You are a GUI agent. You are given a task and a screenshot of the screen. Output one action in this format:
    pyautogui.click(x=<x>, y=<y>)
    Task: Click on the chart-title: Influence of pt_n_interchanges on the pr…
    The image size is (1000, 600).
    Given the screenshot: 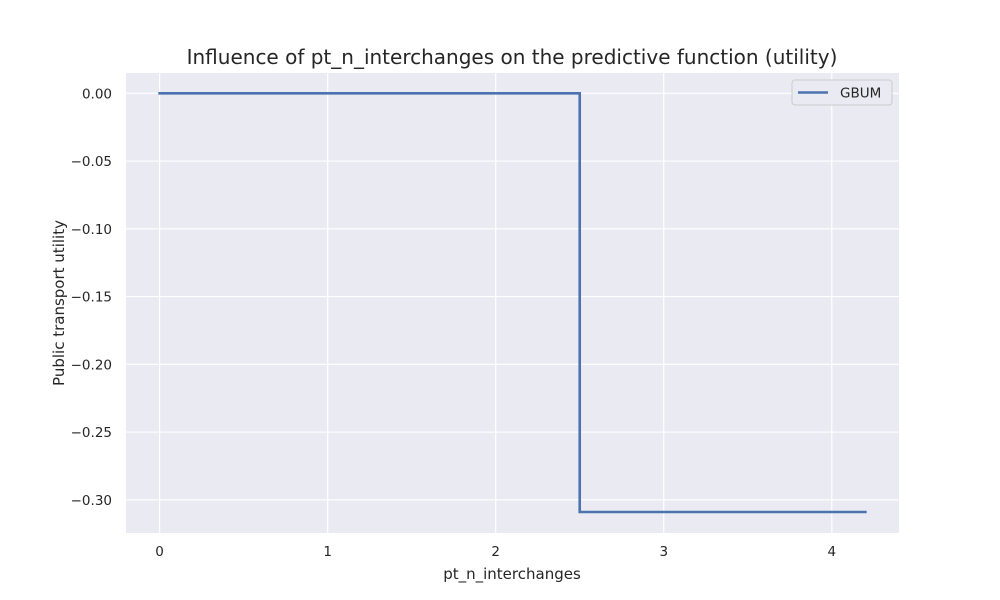 What is the action you would take?
    pyautogui.click(x=512, y=57)
    